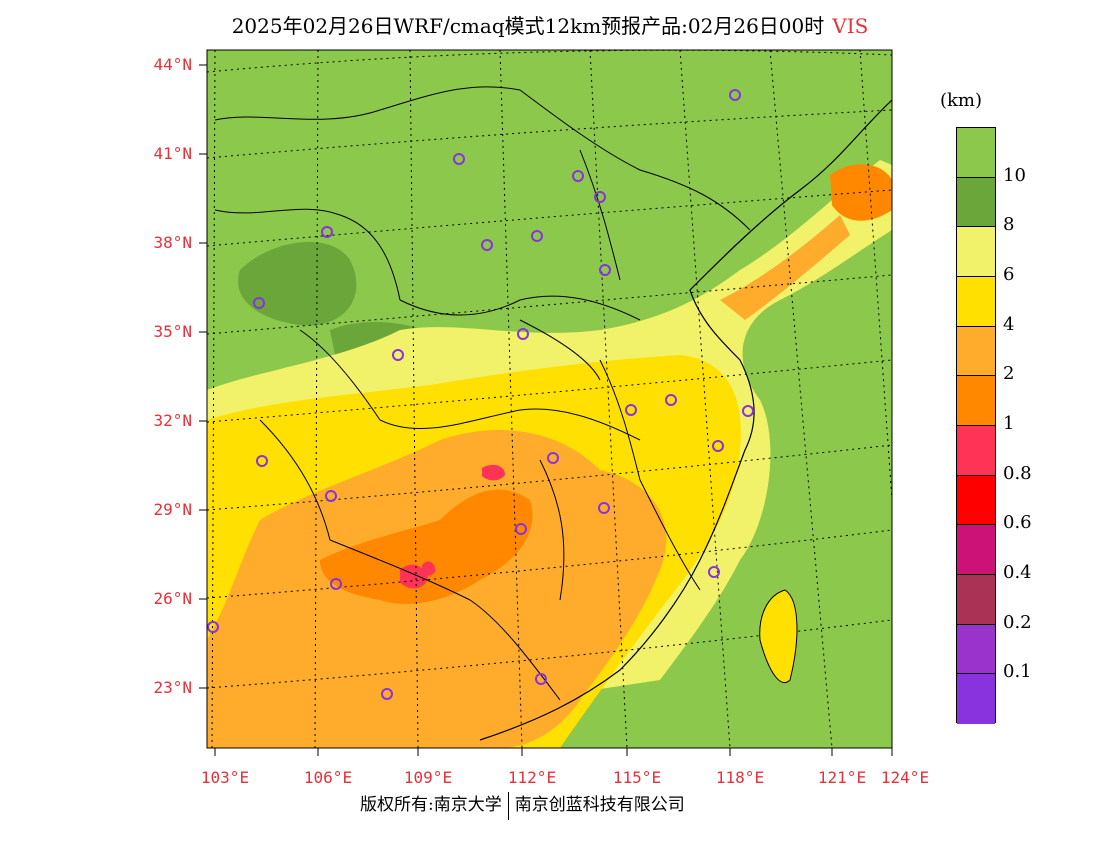 Image resolution: width=1100 pixels, height=850 pixels. Describe the element at coordinates (428, 777) in the screenshot. I see `lon-label: 109°E` at that location.